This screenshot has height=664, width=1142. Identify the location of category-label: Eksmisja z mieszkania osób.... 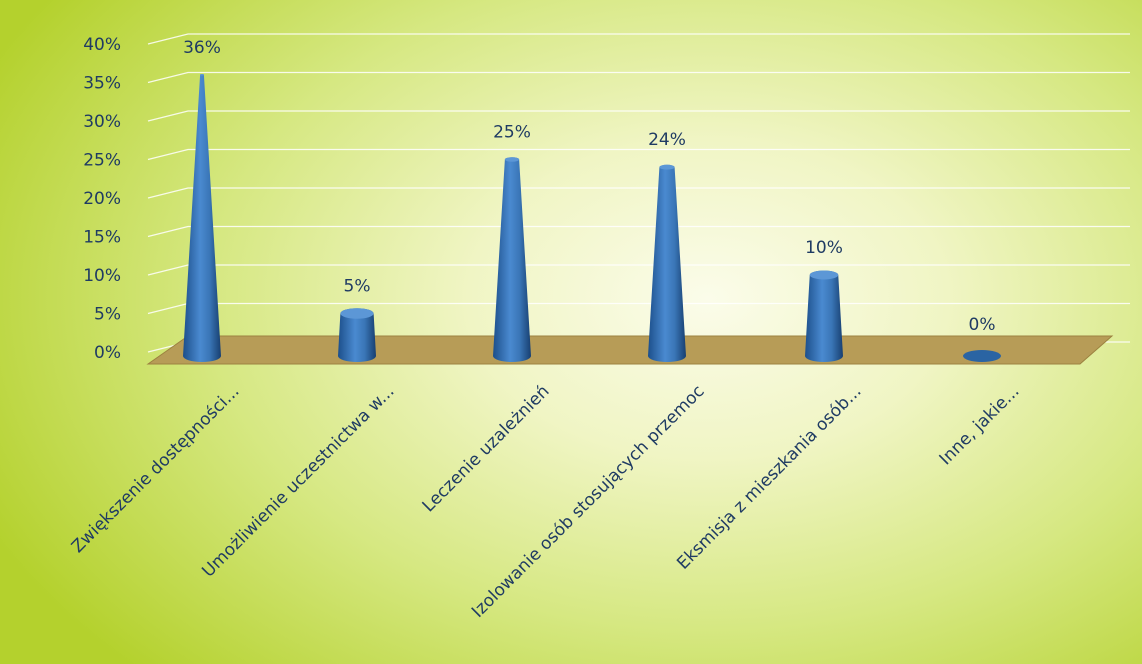
(769, 477).